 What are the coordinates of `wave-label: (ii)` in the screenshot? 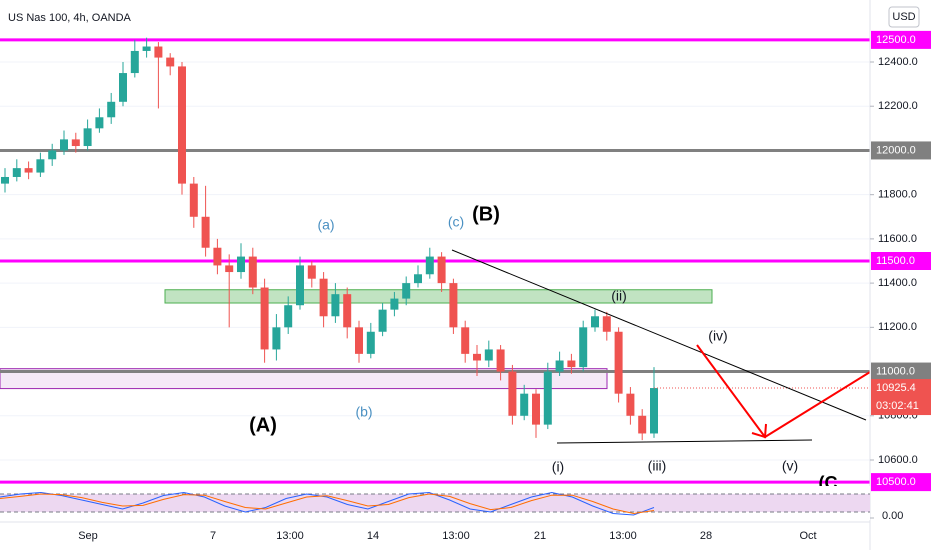 It's located at (619, 296).